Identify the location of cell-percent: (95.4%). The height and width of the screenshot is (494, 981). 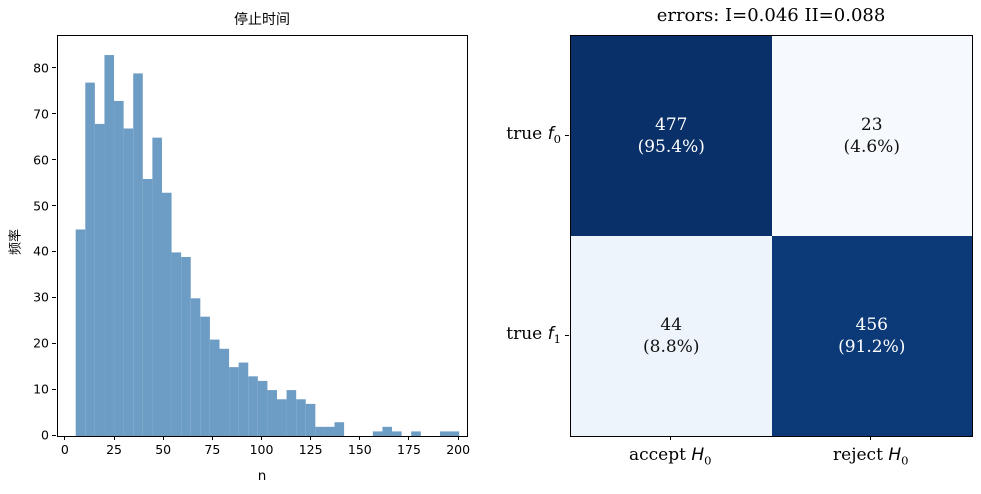
(671, 147).